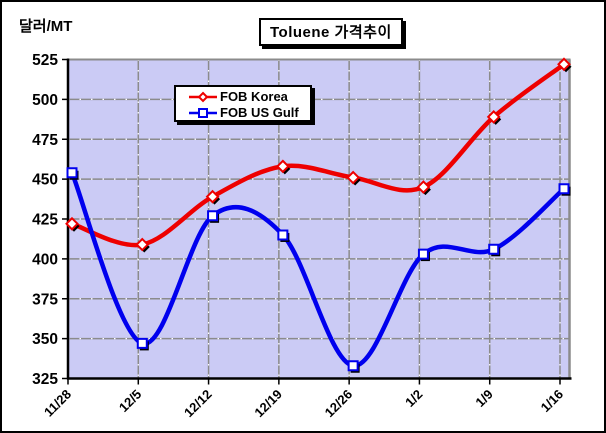 The height and width of the screenshot is (433, 606). I want to click on square-marker-icon, so click(203, 113).